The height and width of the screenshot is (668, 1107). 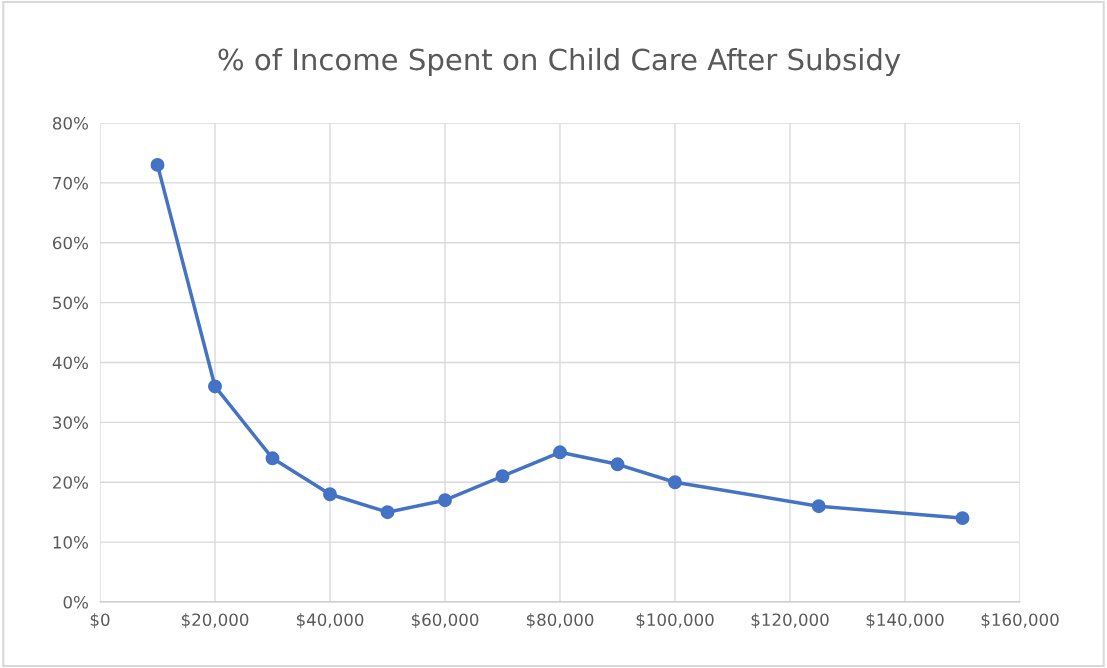 What do you see at coordinates (70, 422) in the screenshot?
I see `y-tick-label: 30%` at bounding box center [70, 422].